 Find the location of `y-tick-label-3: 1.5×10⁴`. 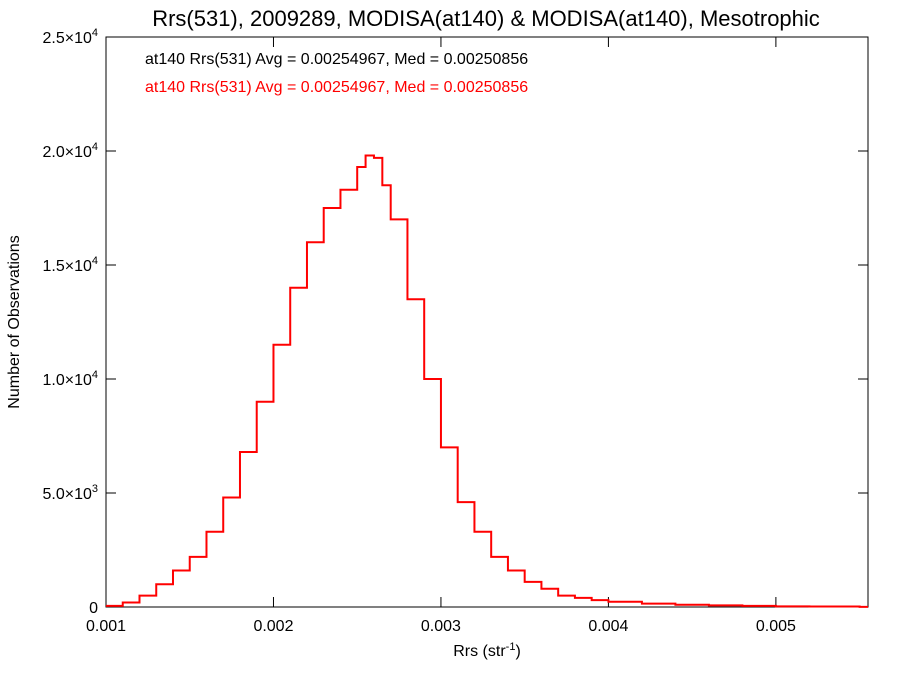

y-tick-label-3: 1.5×10⁴ is located at coordinates (70, 265).